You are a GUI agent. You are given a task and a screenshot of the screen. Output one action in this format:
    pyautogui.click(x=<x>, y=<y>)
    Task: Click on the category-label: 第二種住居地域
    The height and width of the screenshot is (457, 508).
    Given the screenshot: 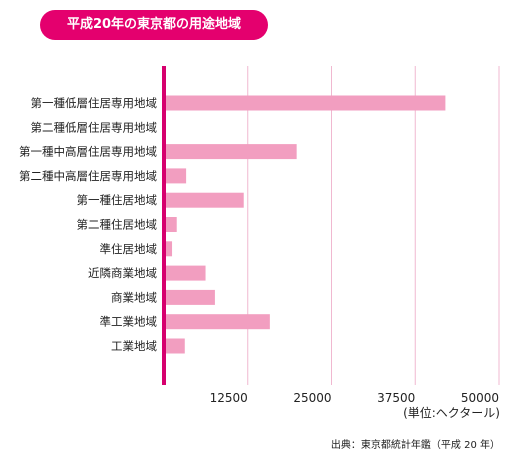 What is the action you would take?
    pyautogui.click(x=117, y=225)
    